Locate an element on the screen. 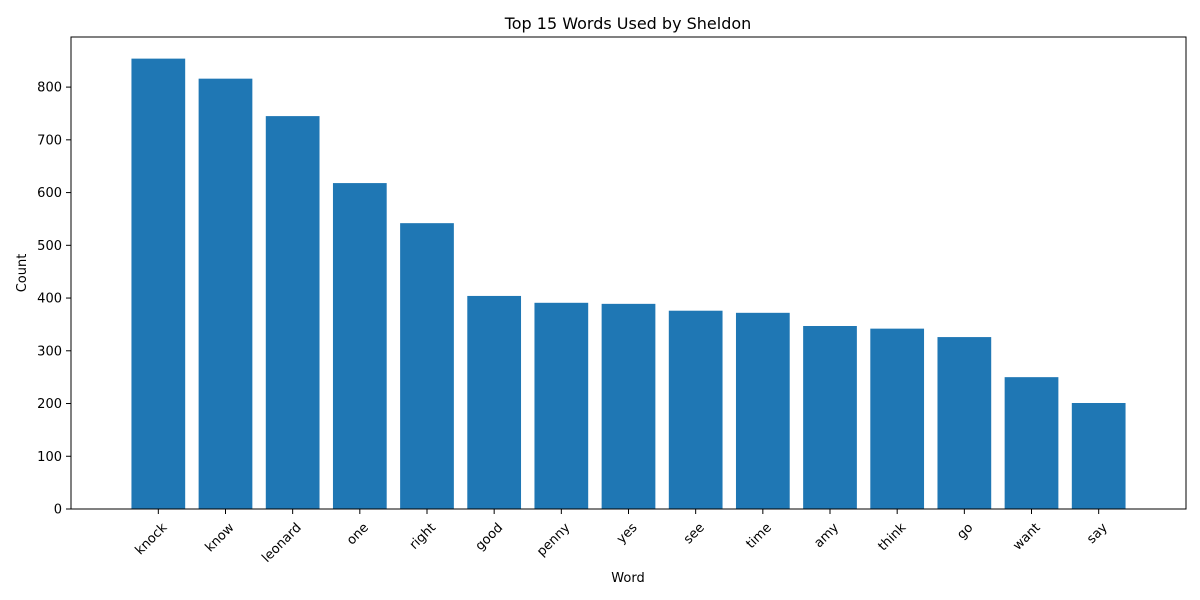 The height and width of the screenshot is (600, 1200). bar-time is located at coordinates (762, 410).